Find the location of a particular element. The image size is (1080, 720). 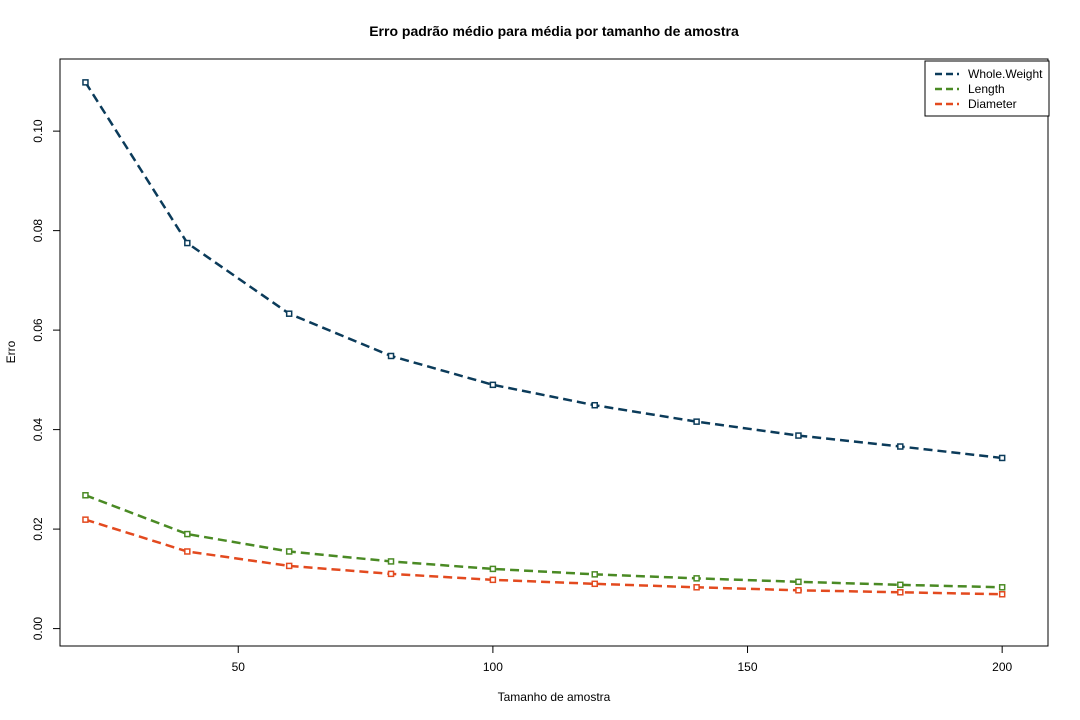

y-tick-label: 0.10 is located at coordinates (38, 131).